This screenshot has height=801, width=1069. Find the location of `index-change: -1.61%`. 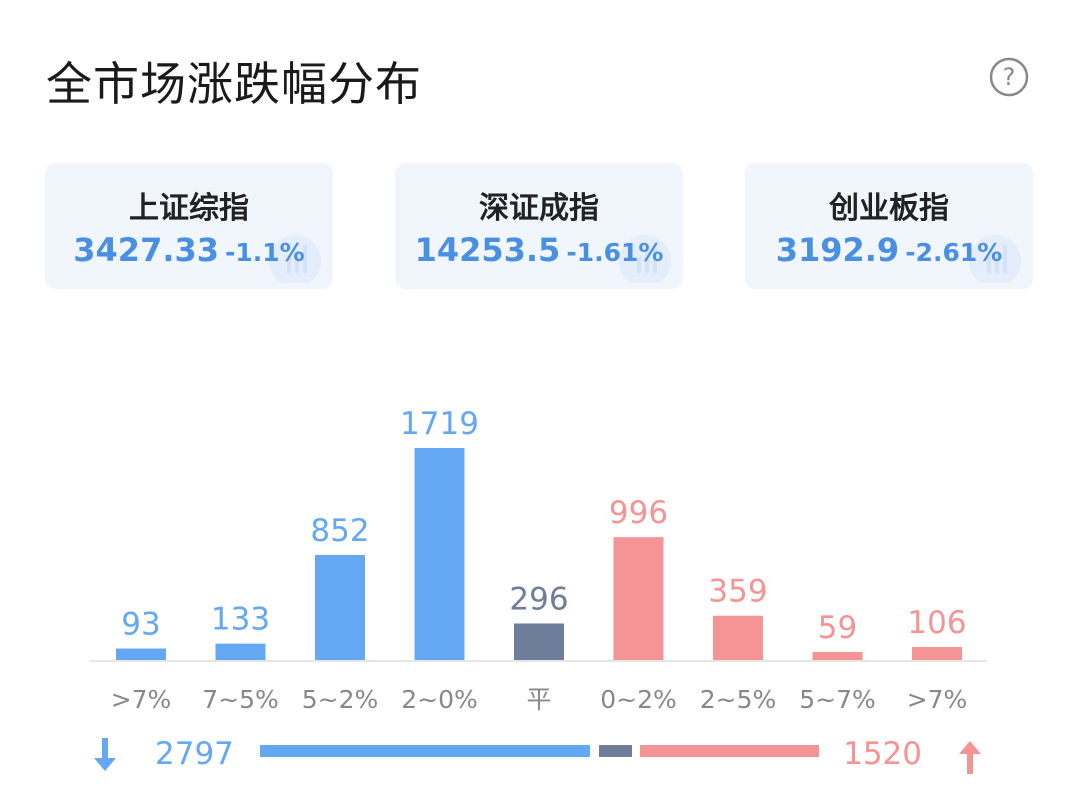

index-change: -1.61% is located at coordinates (615, 252).